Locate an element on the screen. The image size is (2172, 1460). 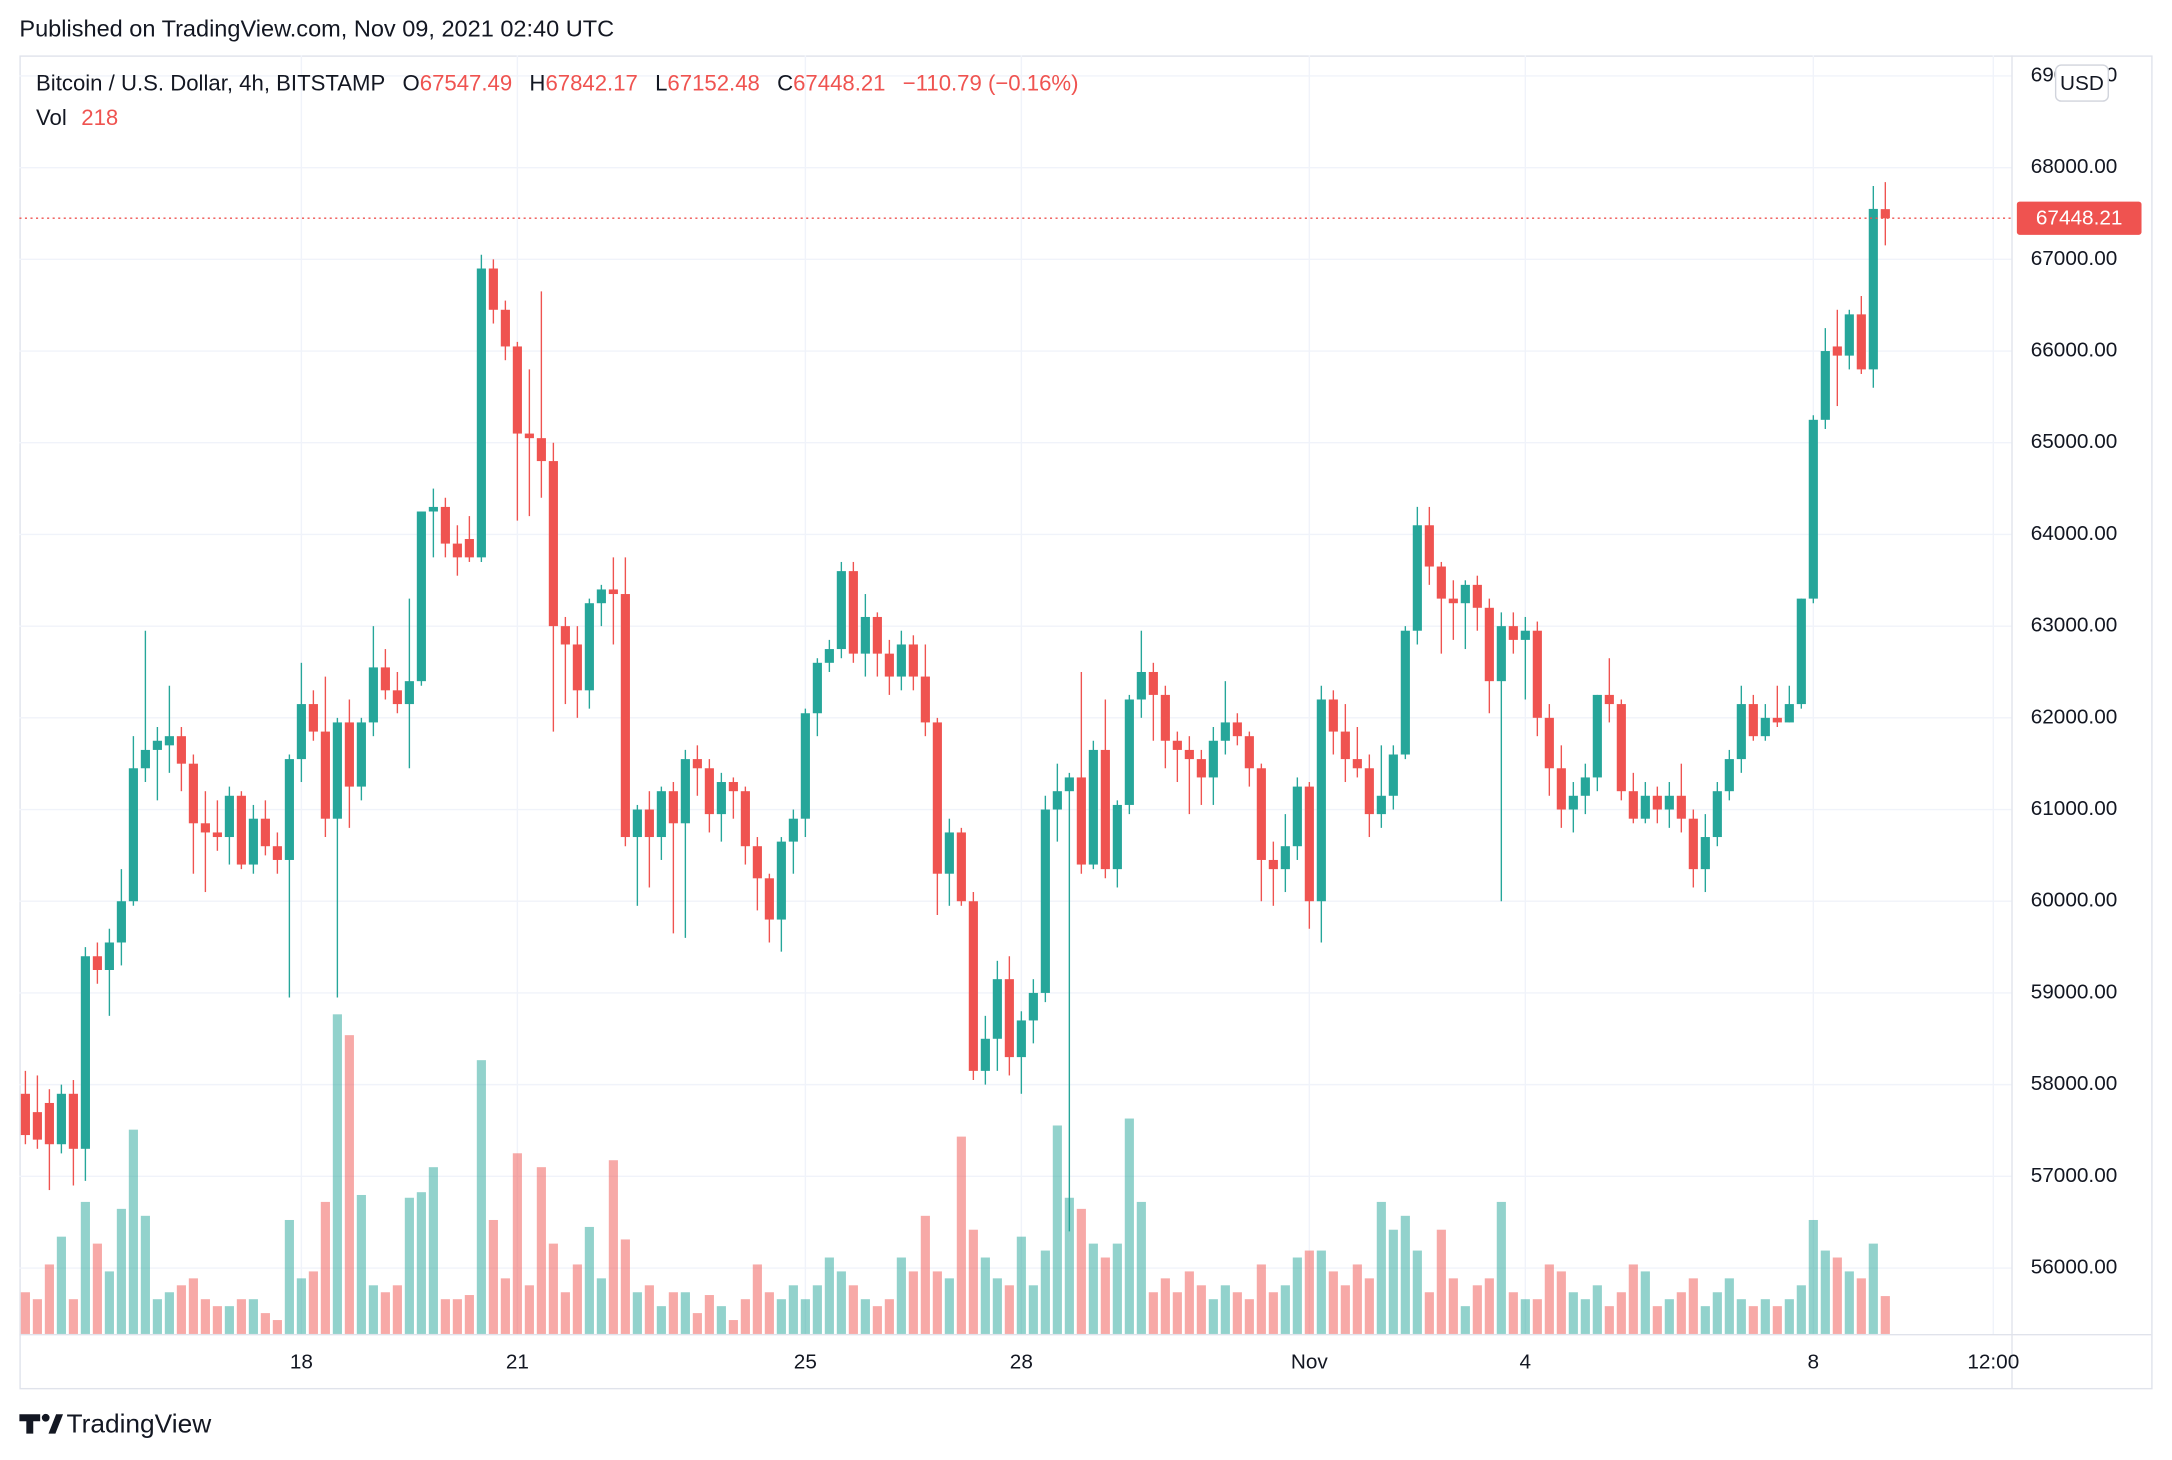
volume-legend: Vol 218 is located at coordinates (77, 117).